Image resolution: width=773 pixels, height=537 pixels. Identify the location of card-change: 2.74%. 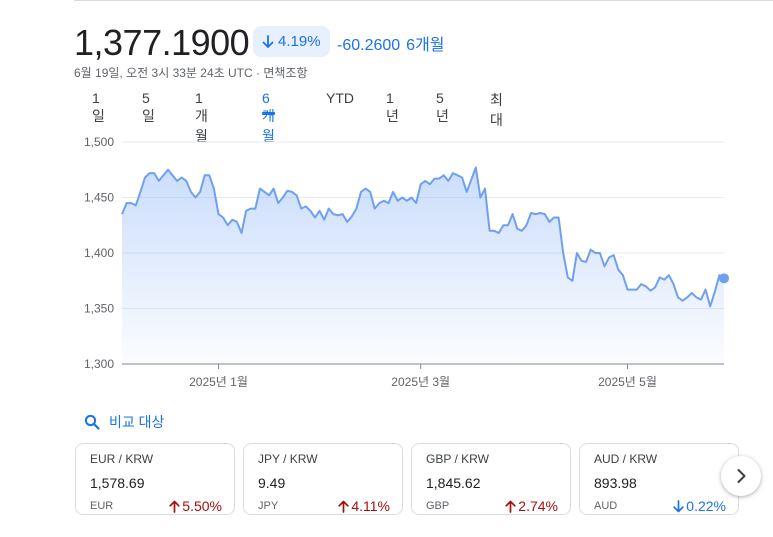
(531, 506).